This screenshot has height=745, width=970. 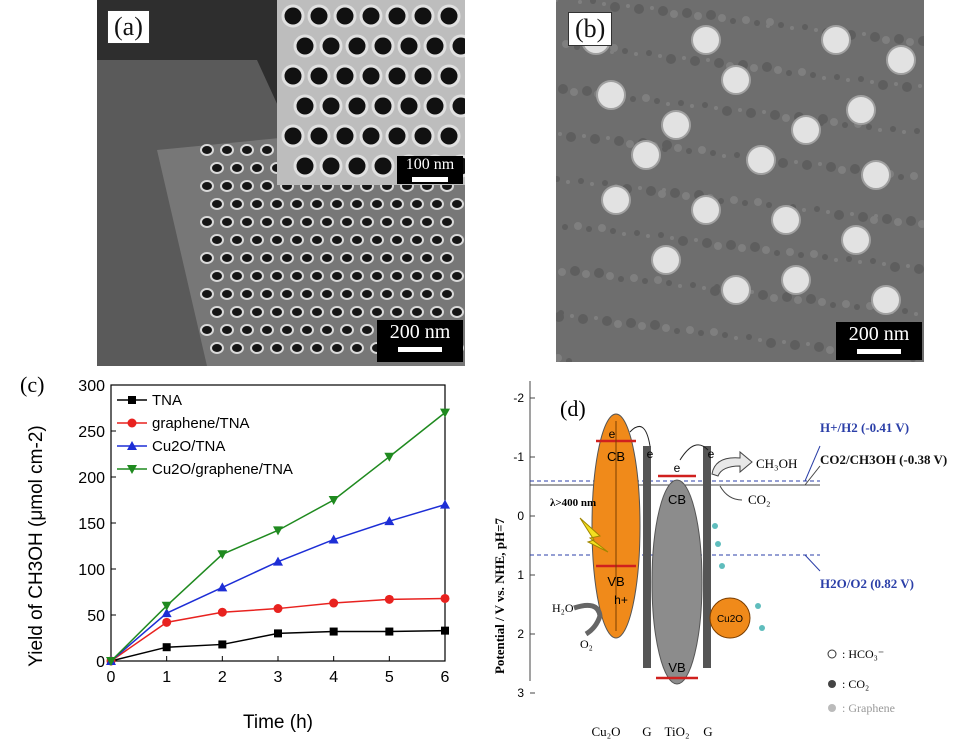 What do you see at coordinates (732, 463) in the screenshot?
I see `ch3oh-arrow` at bounding box center [732, 463].